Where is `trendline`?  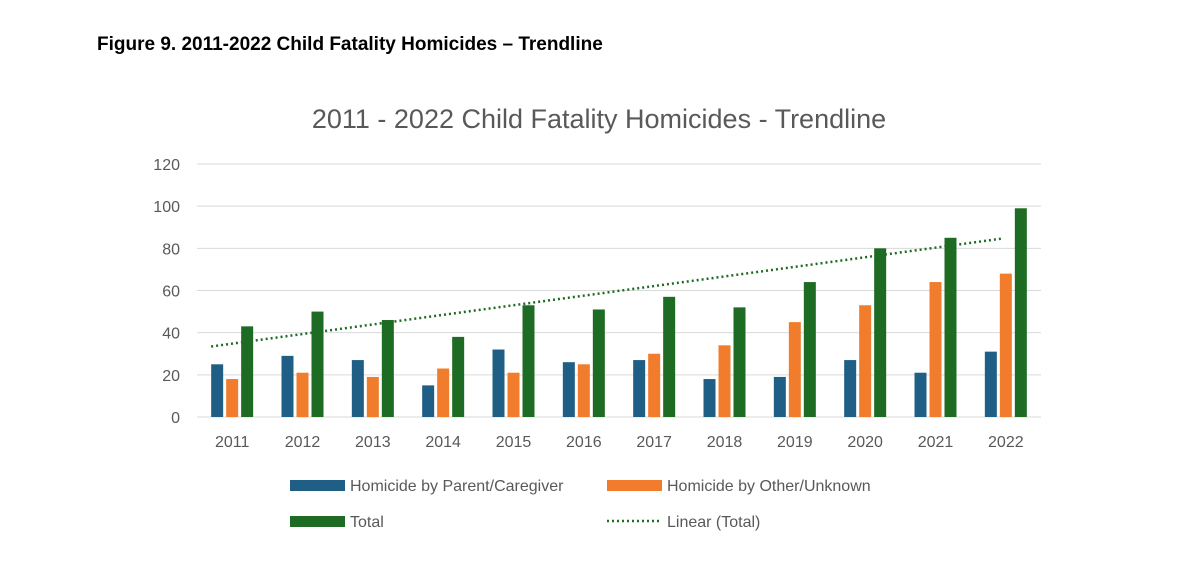
trendline is located at coordinates (607, 292).